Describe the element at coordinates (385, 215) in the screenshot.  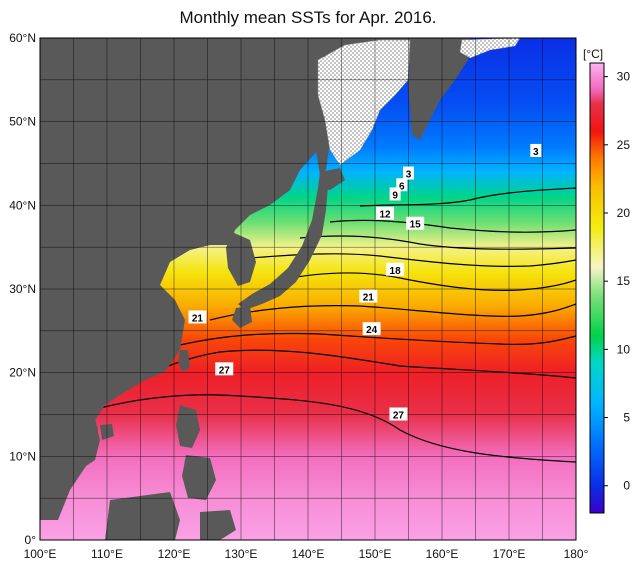
I see `isotherm-label: 12` at that location.